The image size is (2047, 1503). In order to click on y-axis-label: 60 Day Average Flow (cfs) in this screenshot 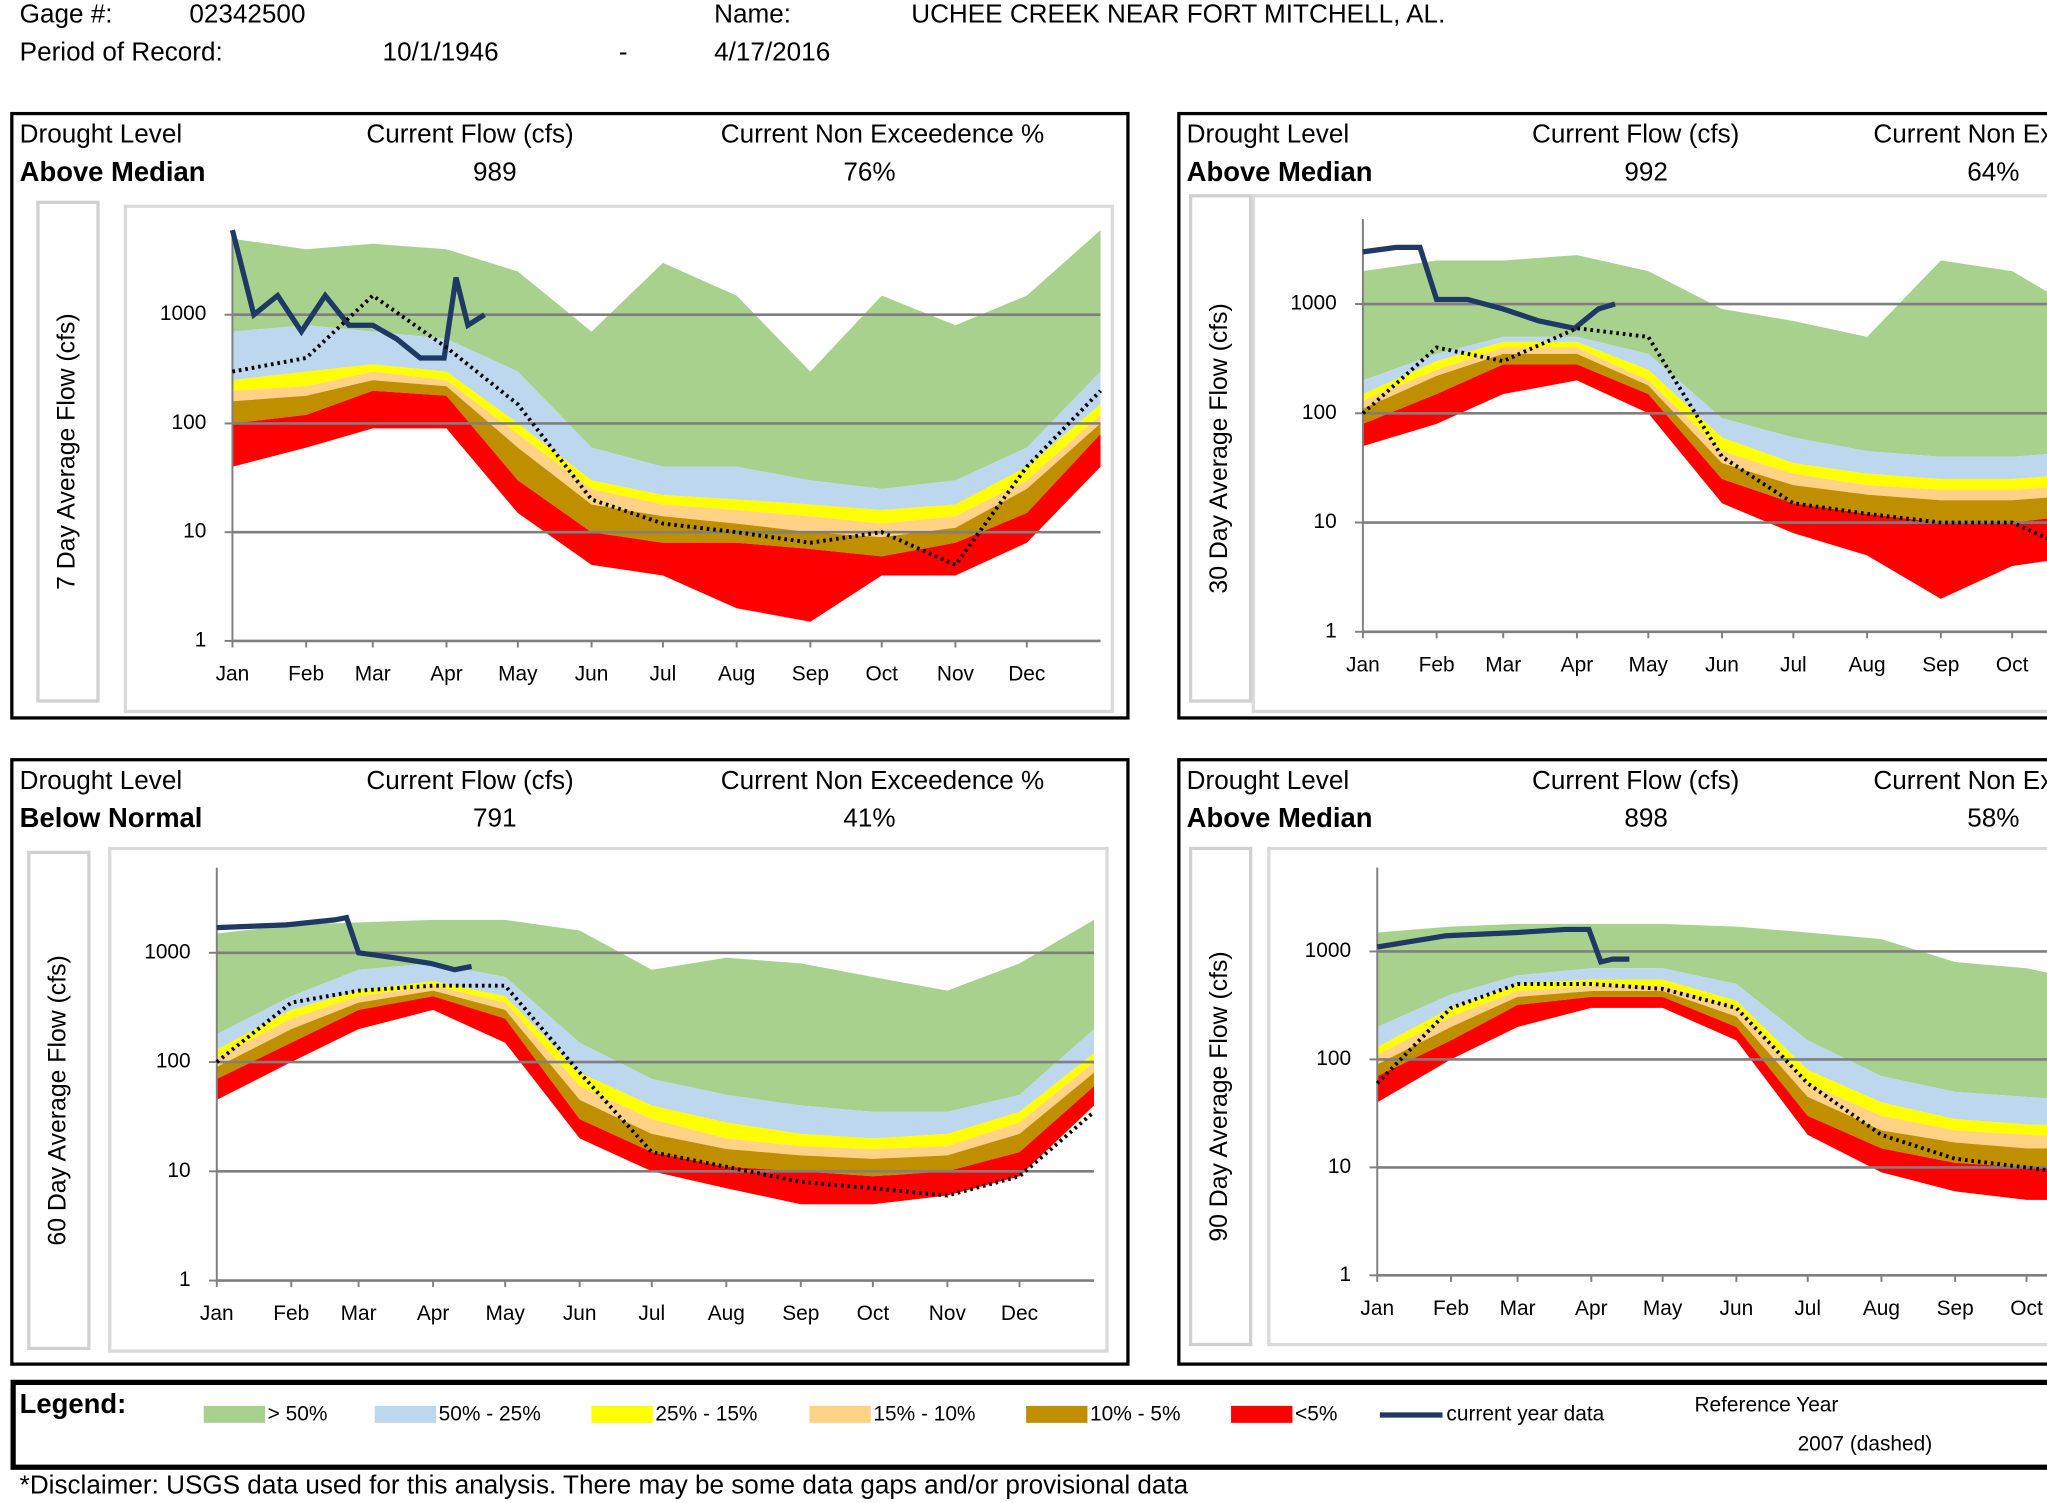, I will do `click(57, 1100)`.